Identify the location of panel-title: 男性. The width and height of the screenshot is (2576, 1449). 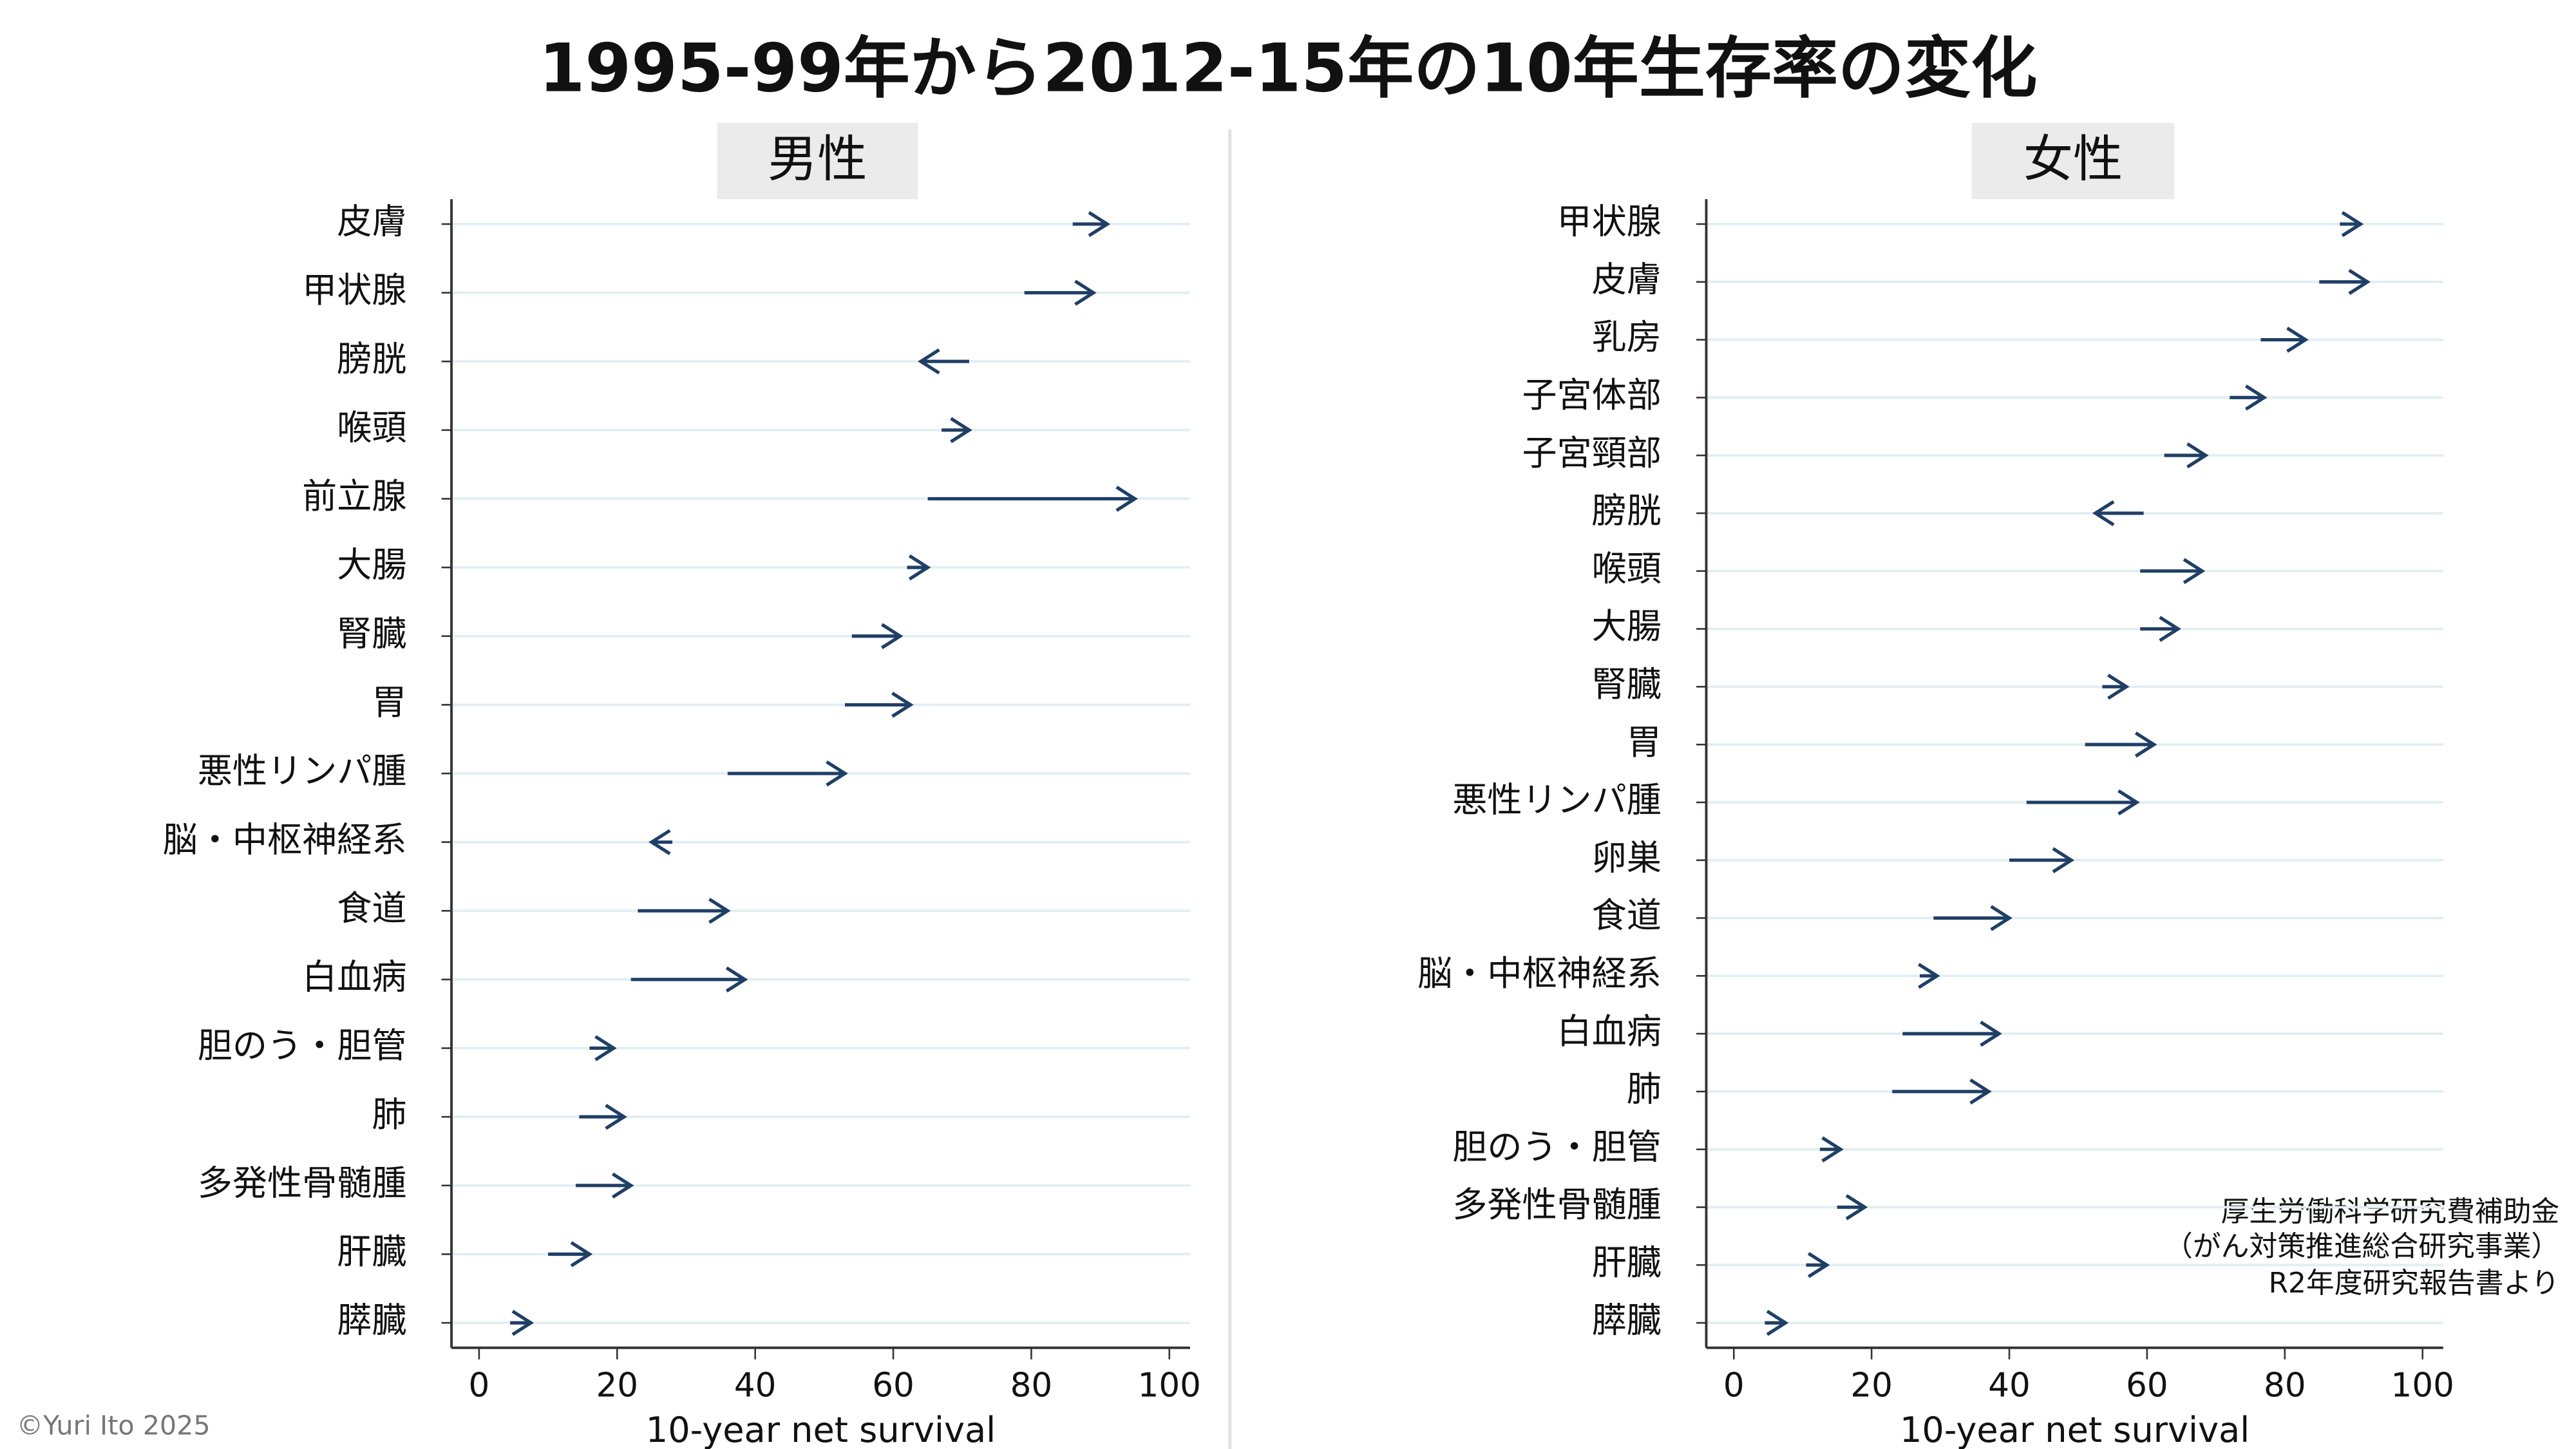
(817, 160).